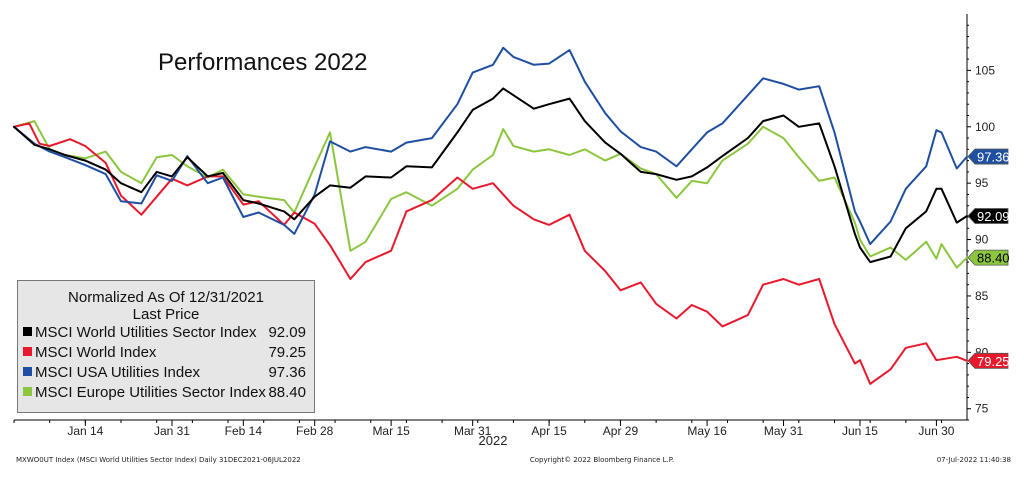 The image size is (1024, 478). What do you see at coordinates (974, 460) in the screenshot?
I see `footer-timestamp: 07-Jul-2022 11:40:38` at bounding box center [974, 460].